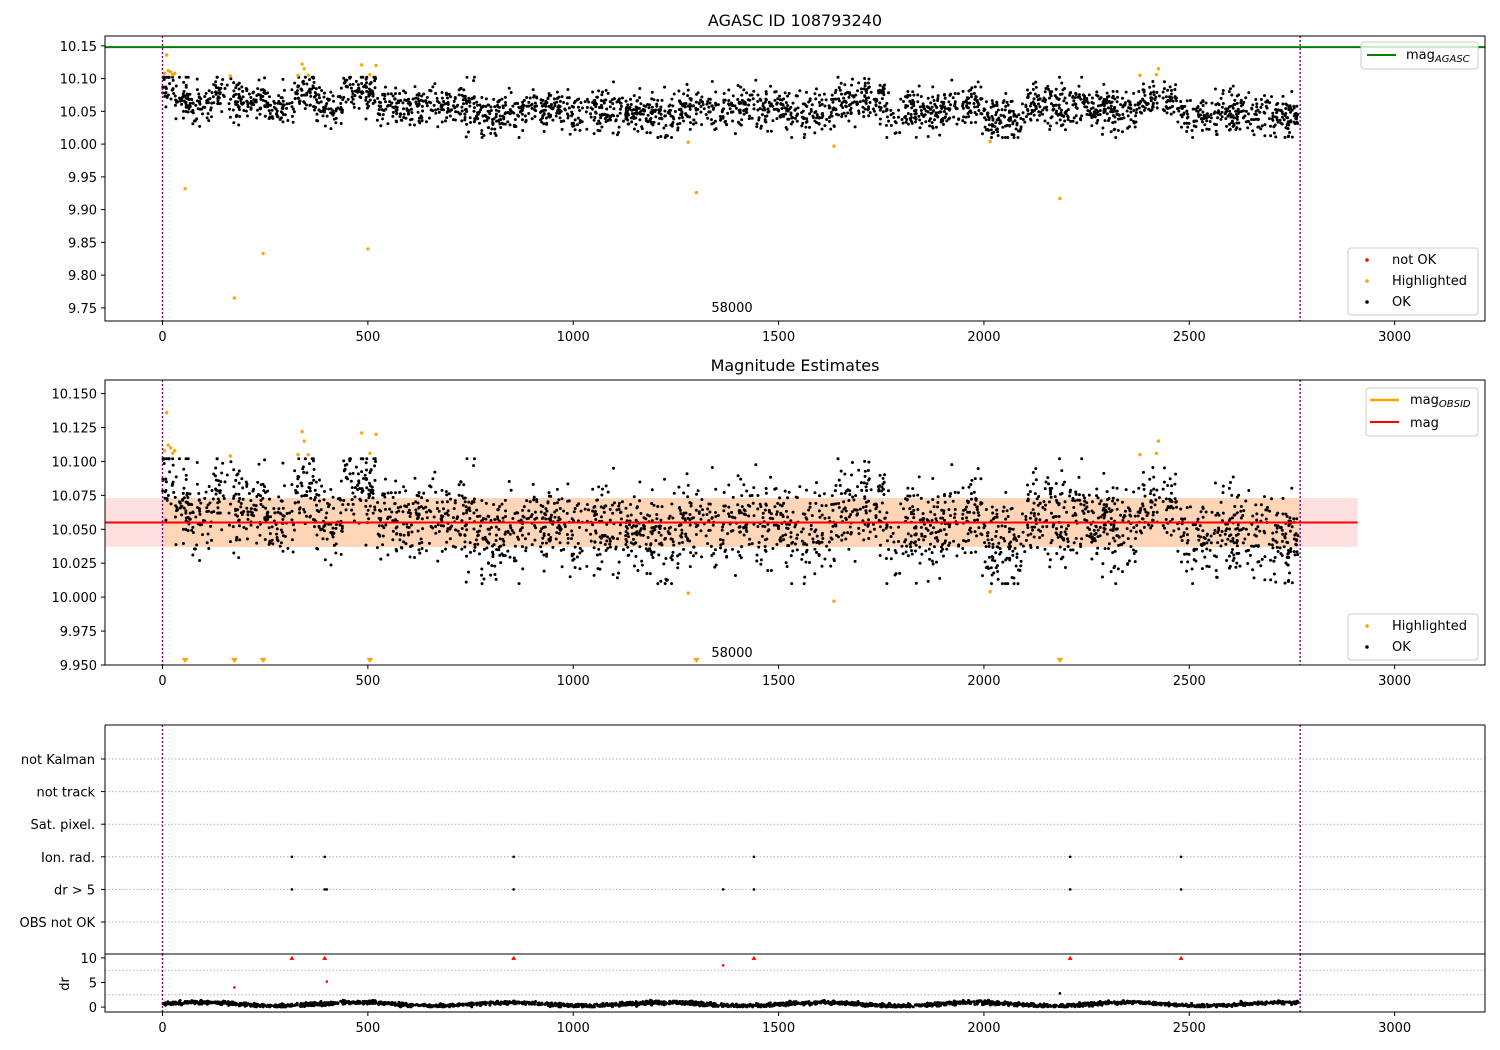 Image resolution: width=1500 pixels, height=1050 pixels. I want to click on legend-box, so click(1419, 55).